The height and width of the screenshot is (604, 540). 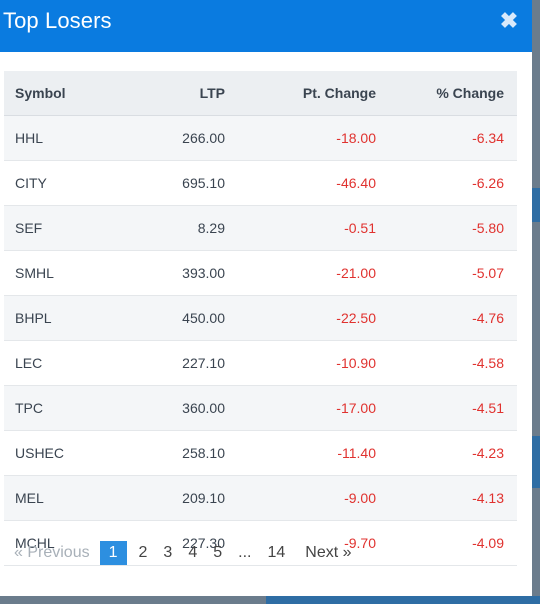 I want to click on cell-ltp: 258.10, so click(x=180, y=453).